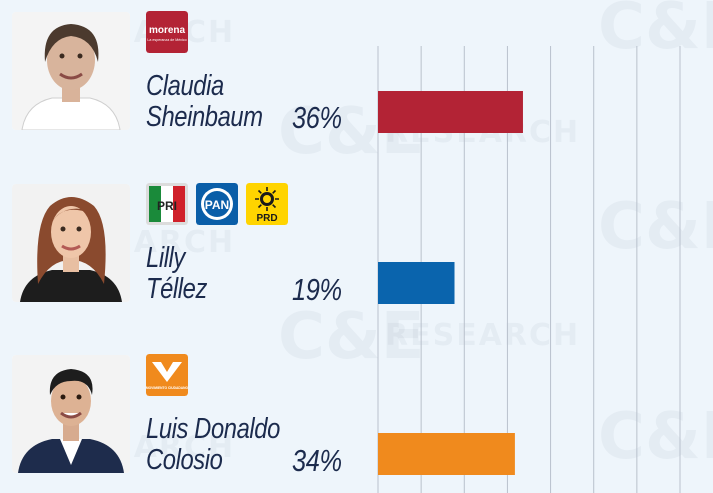 The height and width of the screenshot is (493, 713). Describe the element at coordinates (317, 289) in the screenshot. I see `percentage-label: 19%` at that location.